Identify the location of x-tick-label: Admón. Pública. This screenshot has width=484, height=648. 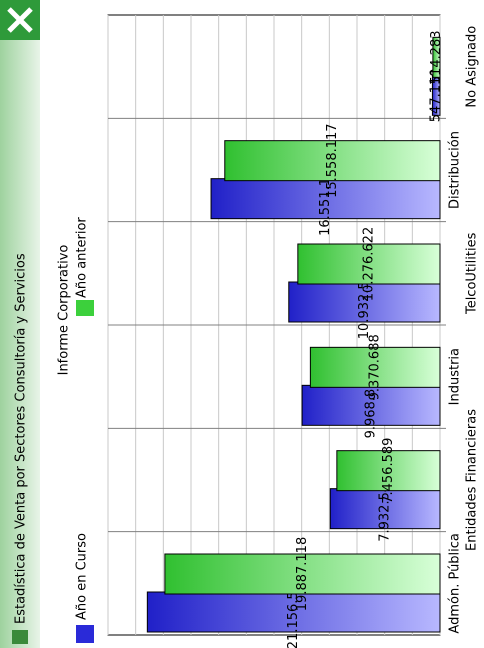
(455, 583).